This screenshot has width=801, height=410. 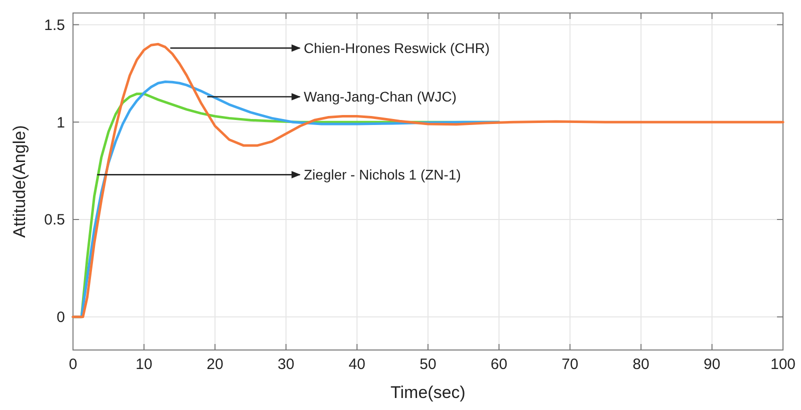 What do you see at coordinates (641, 364) in the screenshot?
I see `x-tick-label: 80` at bounding box center [641, 364].